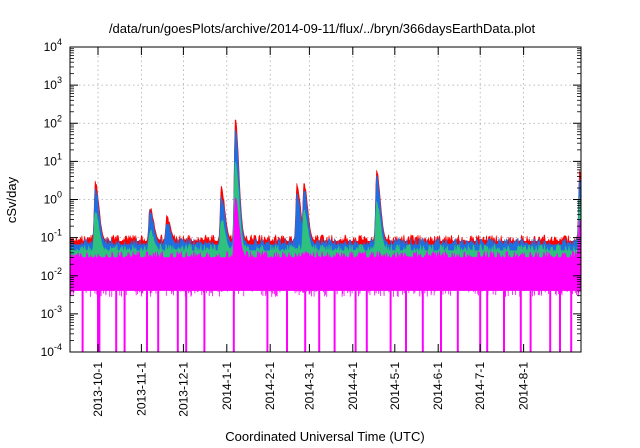  I want to click on y-tick-label: 10⁻², so click(51, 274).